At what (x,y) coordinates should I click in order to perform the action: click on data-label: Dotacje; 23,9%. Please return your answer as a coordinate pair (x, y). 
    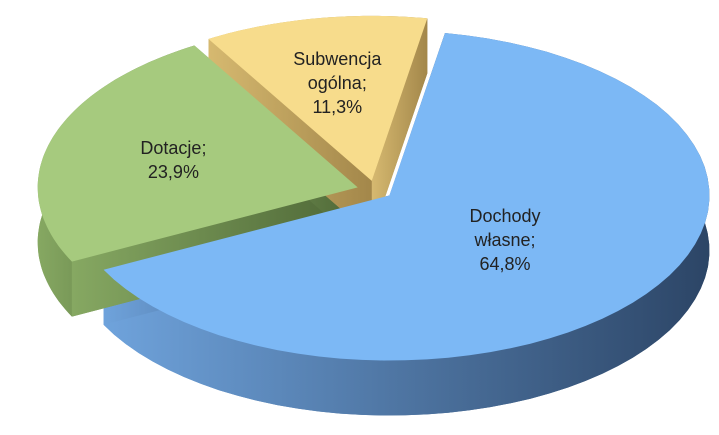
    Looking at the image, I should click on (173, 160).